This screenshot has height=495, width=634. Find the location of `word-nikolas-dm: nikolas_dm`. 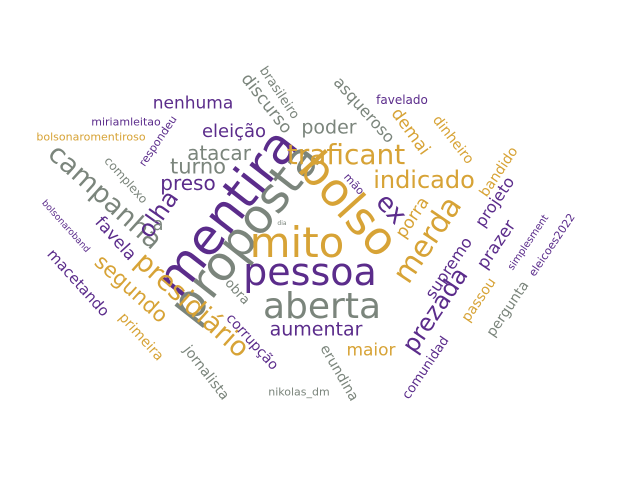

word-nikolas-dm: nikolas_dm is located at coordinates (299, 392).